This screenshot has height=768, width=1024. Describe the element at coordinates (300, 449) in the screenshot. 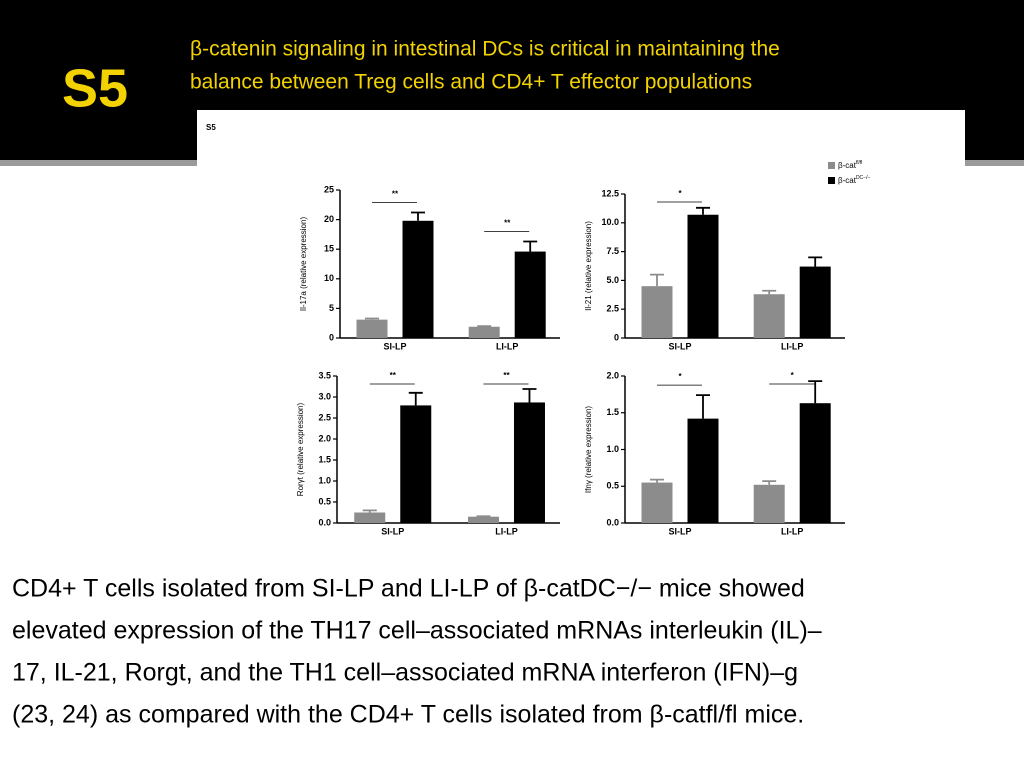

I see `y-axis-label: Rorγt (relative expression)` at that location.